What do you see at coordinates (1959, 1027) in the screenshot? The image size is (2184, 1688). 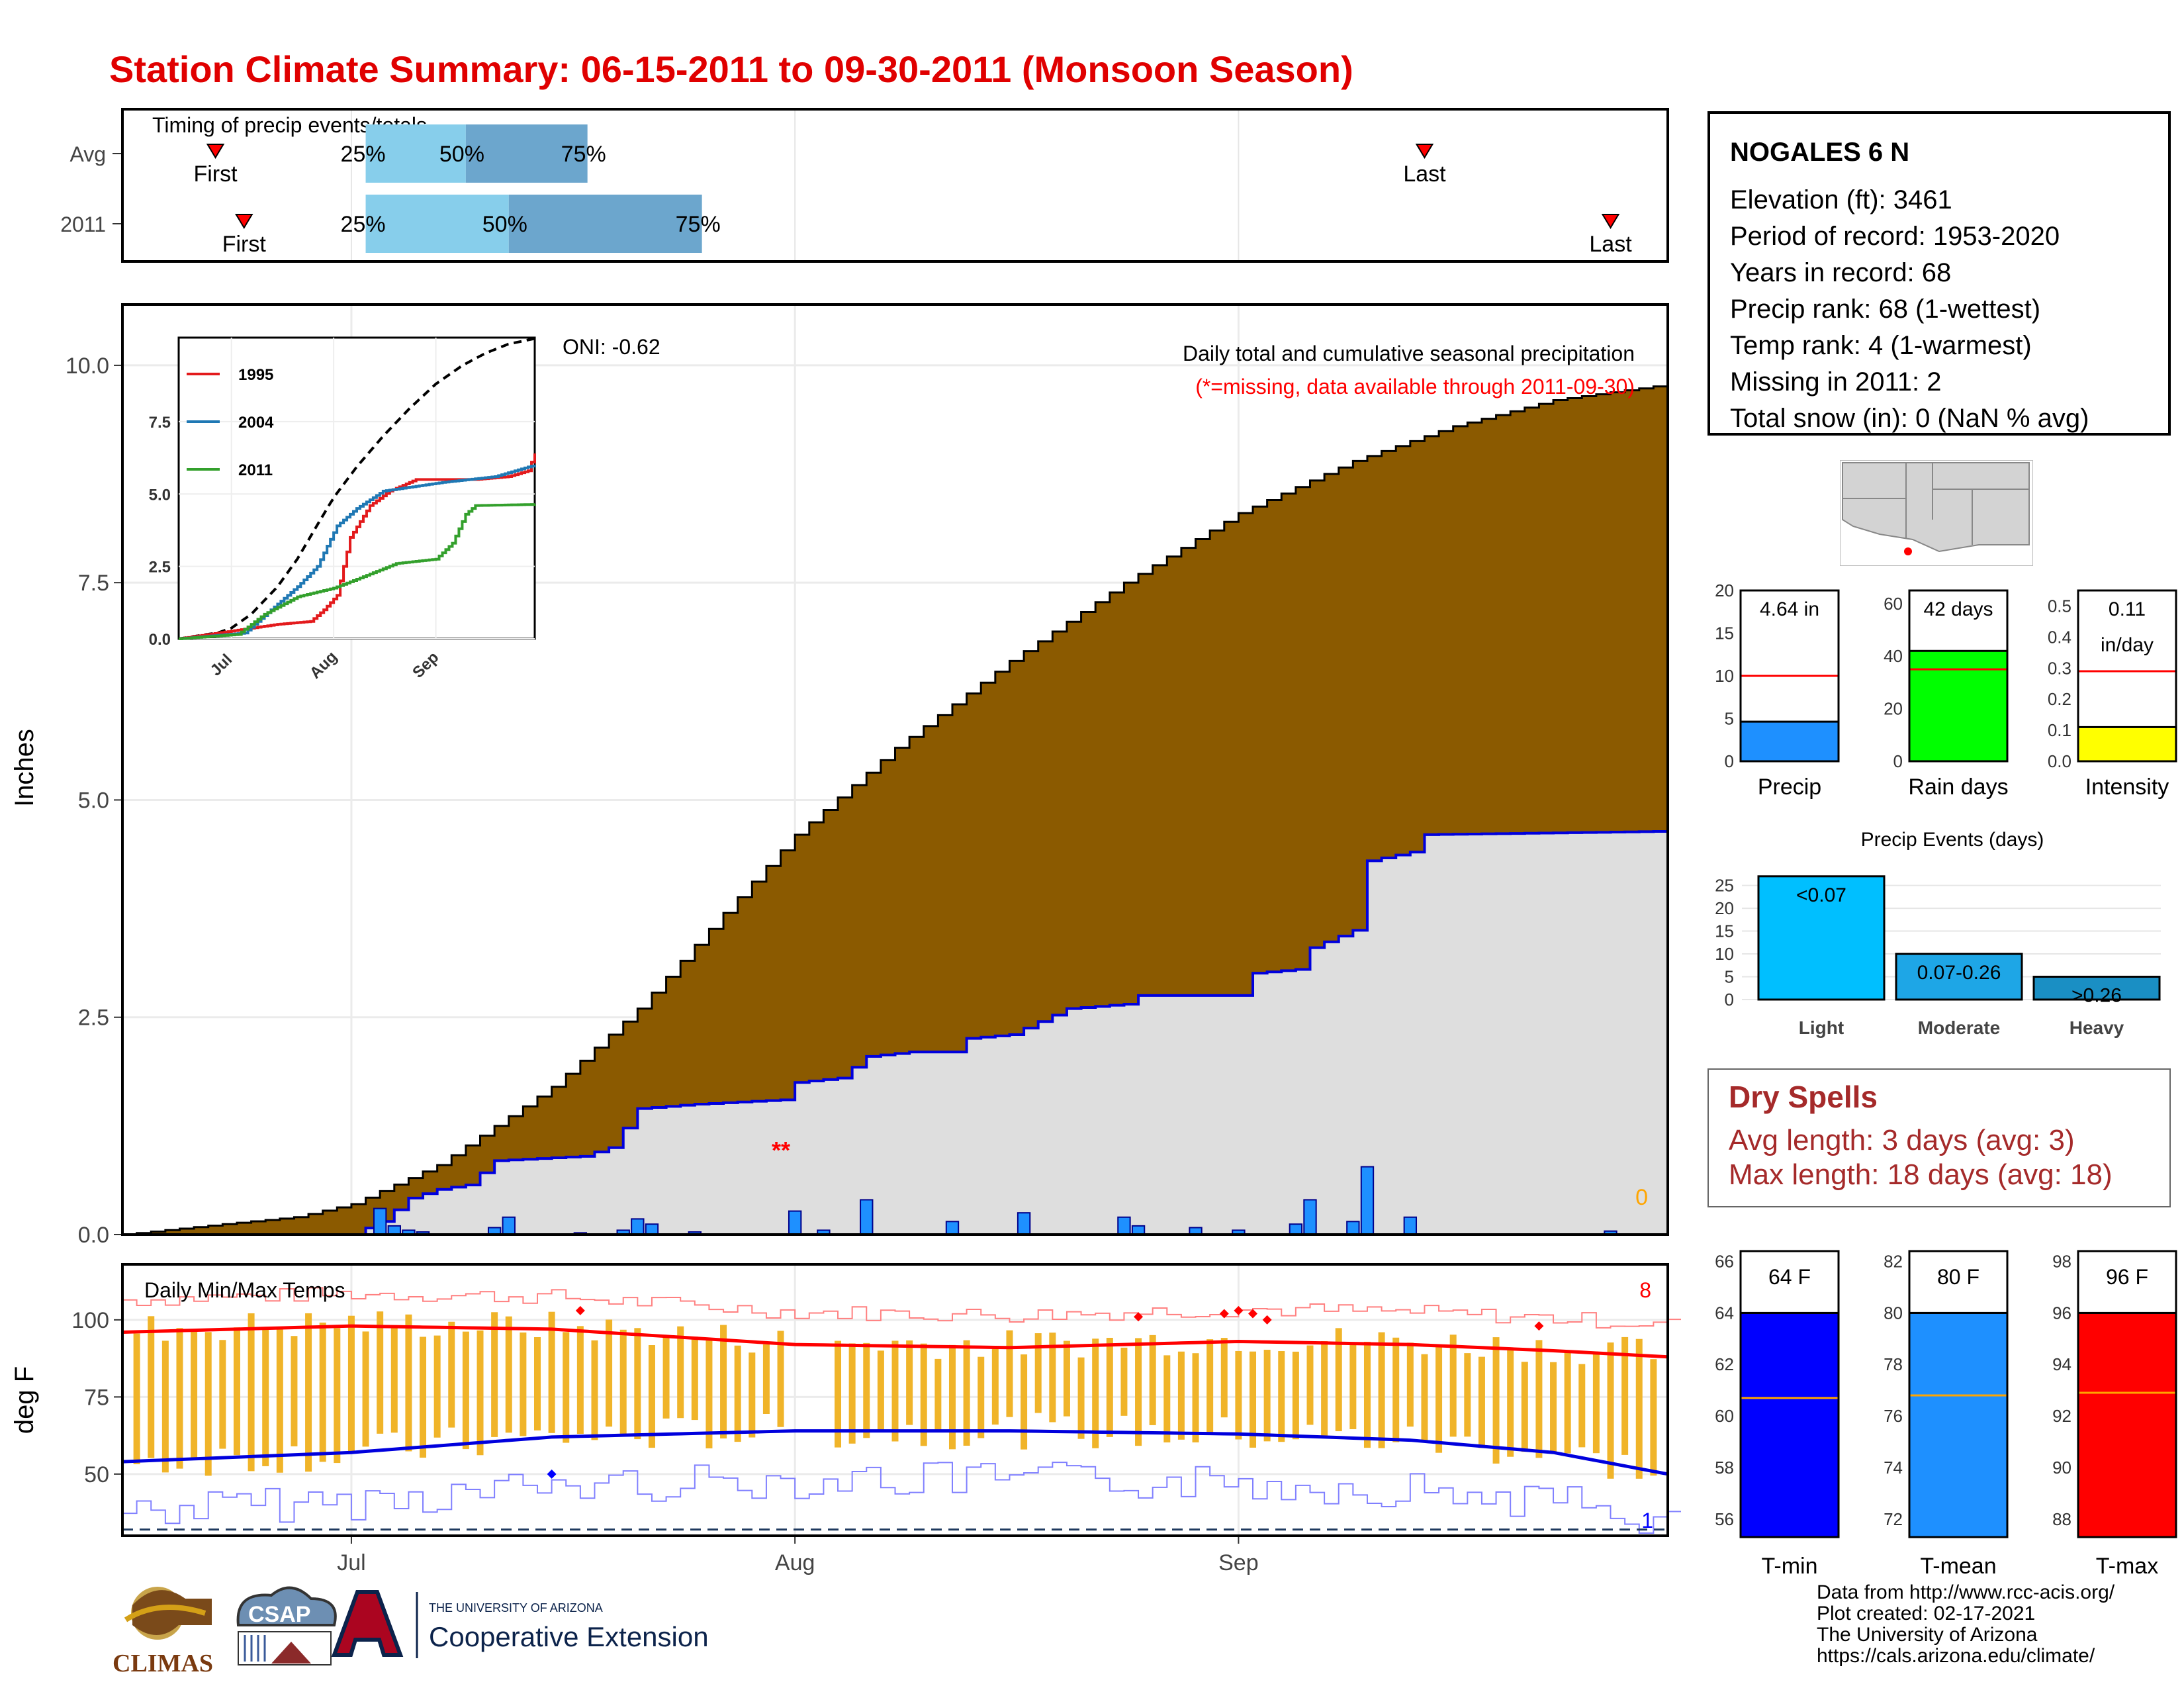 I see `events-category: Moderate` at bounding box center [1959, 1027].